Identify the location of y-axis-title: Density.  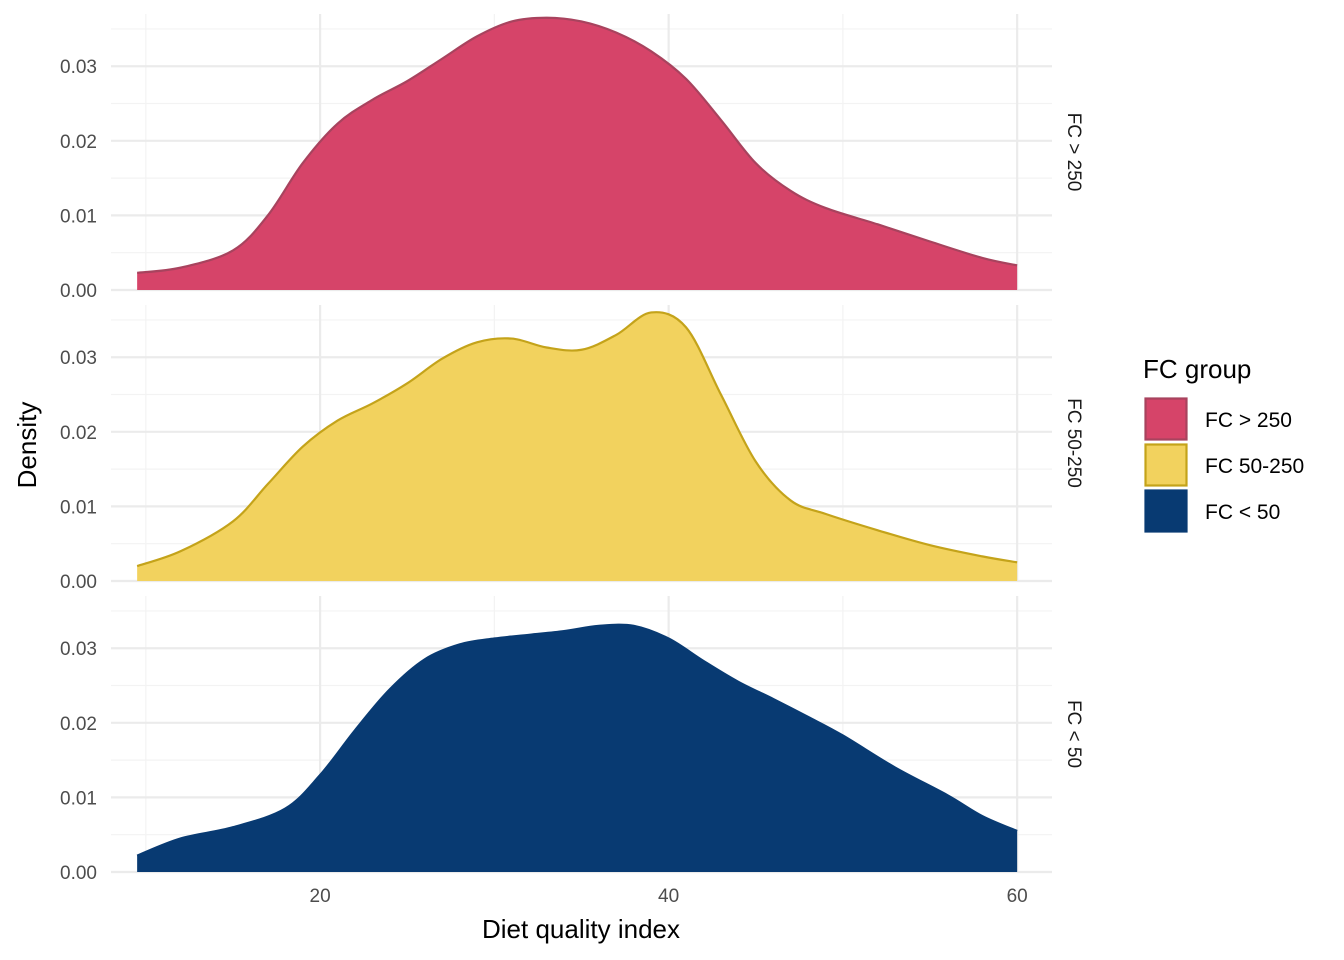
(27, 445).